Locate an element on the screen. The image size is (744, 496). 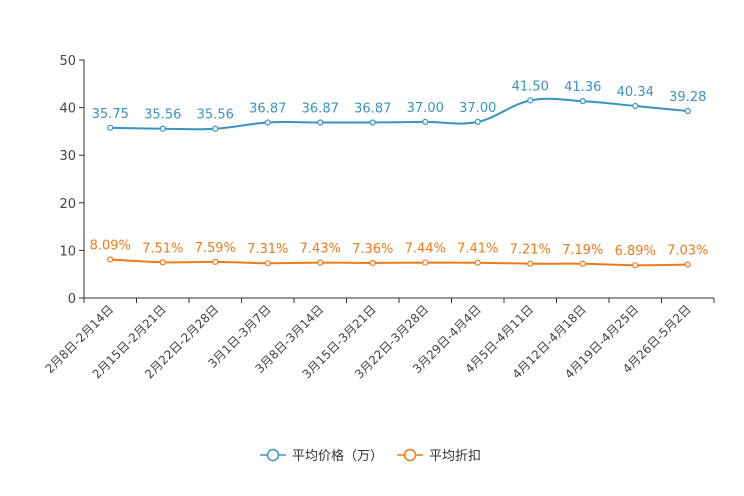
data-label: 7.59% is located at coordinates (215, 248).